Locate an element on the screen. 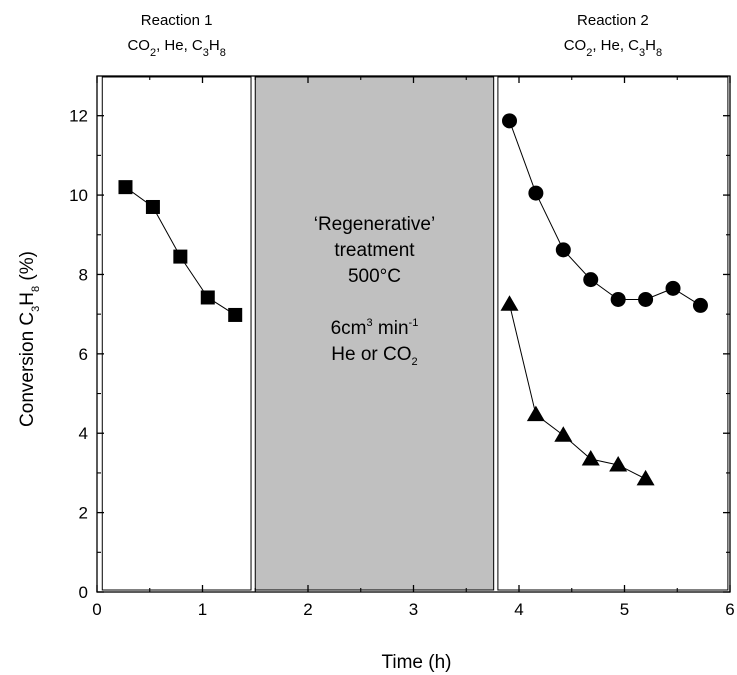 The image size is (737, 675). region-text: min is located at coordinates (391, 328).